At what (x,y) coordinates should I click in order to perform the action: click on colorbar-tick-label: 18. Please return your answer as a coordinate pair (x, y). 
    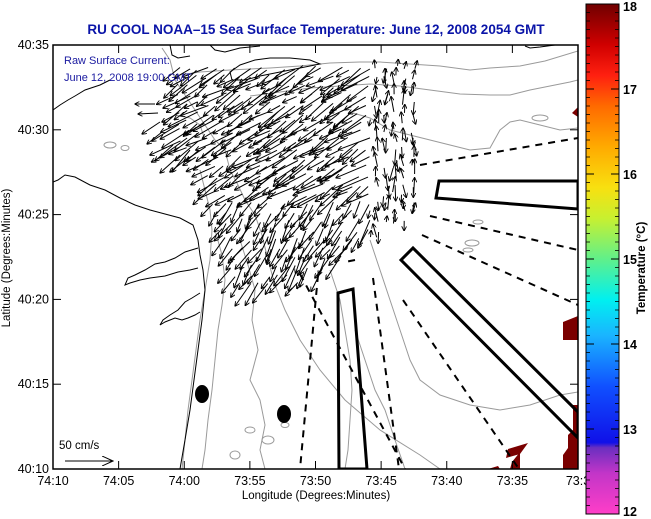
    Looking at the image, I should click on (630, 7).